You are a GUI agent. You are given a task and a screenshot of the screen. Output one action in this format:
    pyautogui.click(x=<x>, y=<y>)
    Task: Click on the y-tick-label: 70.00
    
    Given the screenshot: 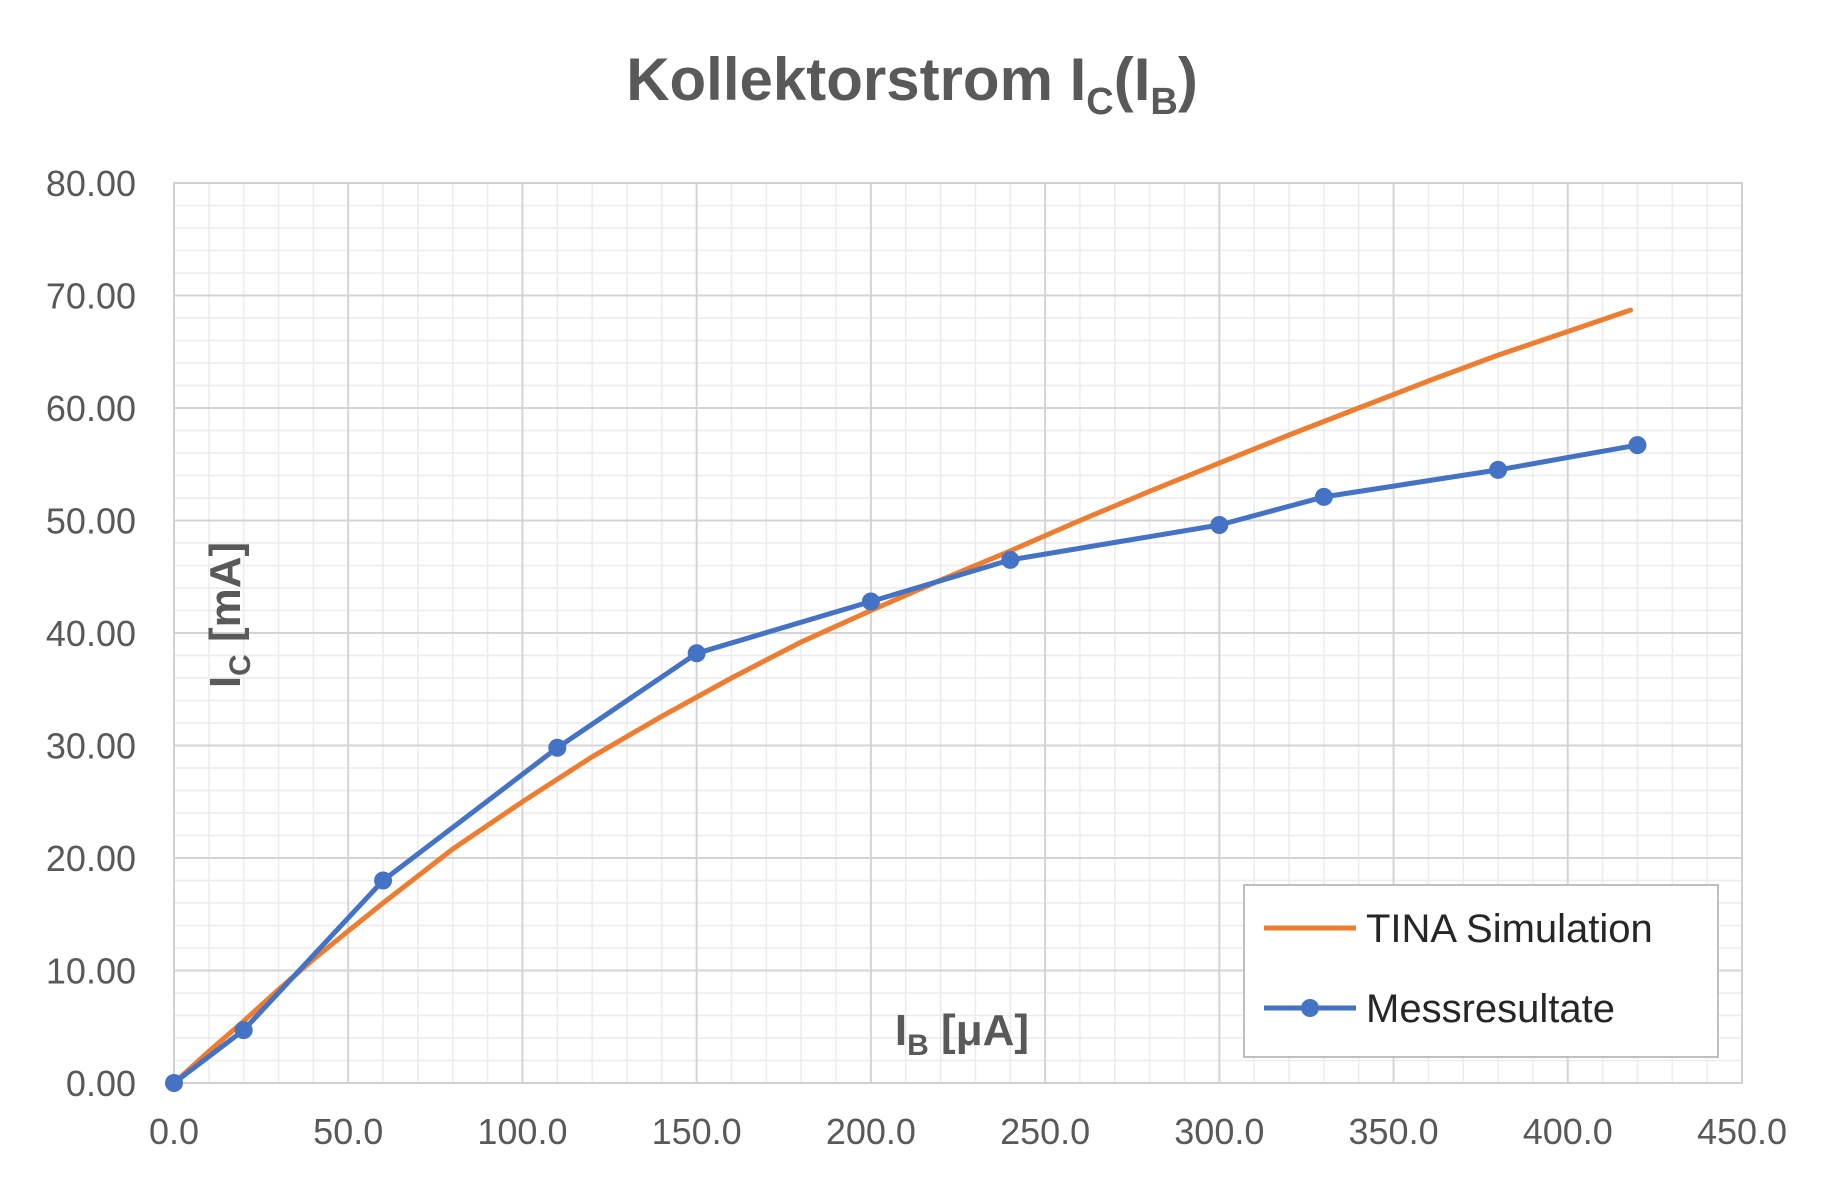 What is the action you would take?
    pyautogui.click(x=91, y=296)
    